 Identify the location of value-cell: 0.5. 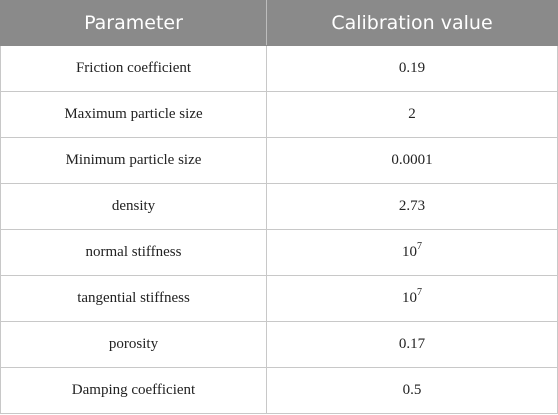
(412, 390).